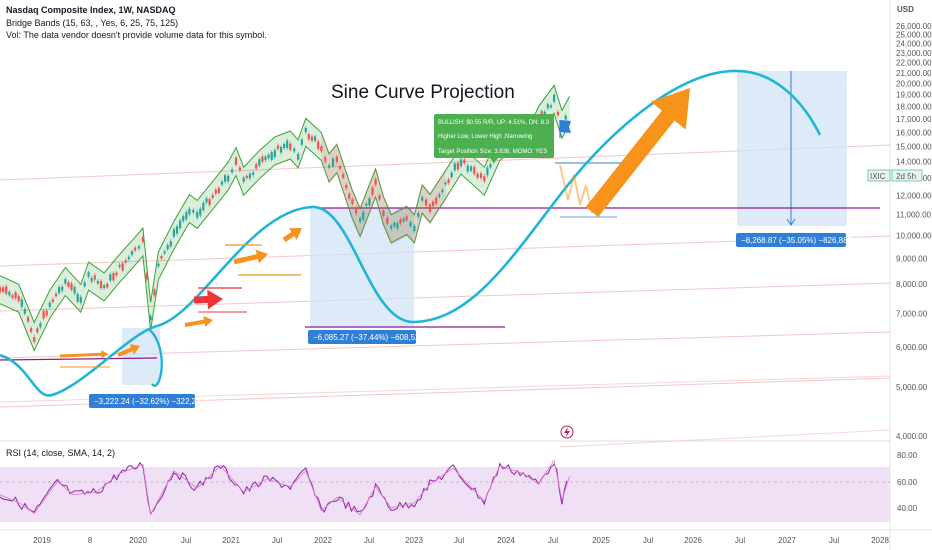  What do you see at coordinates (912, 347) in the screenshot?
I see `y-tick-label: 6,000.00` at bounding box center [912, 347].